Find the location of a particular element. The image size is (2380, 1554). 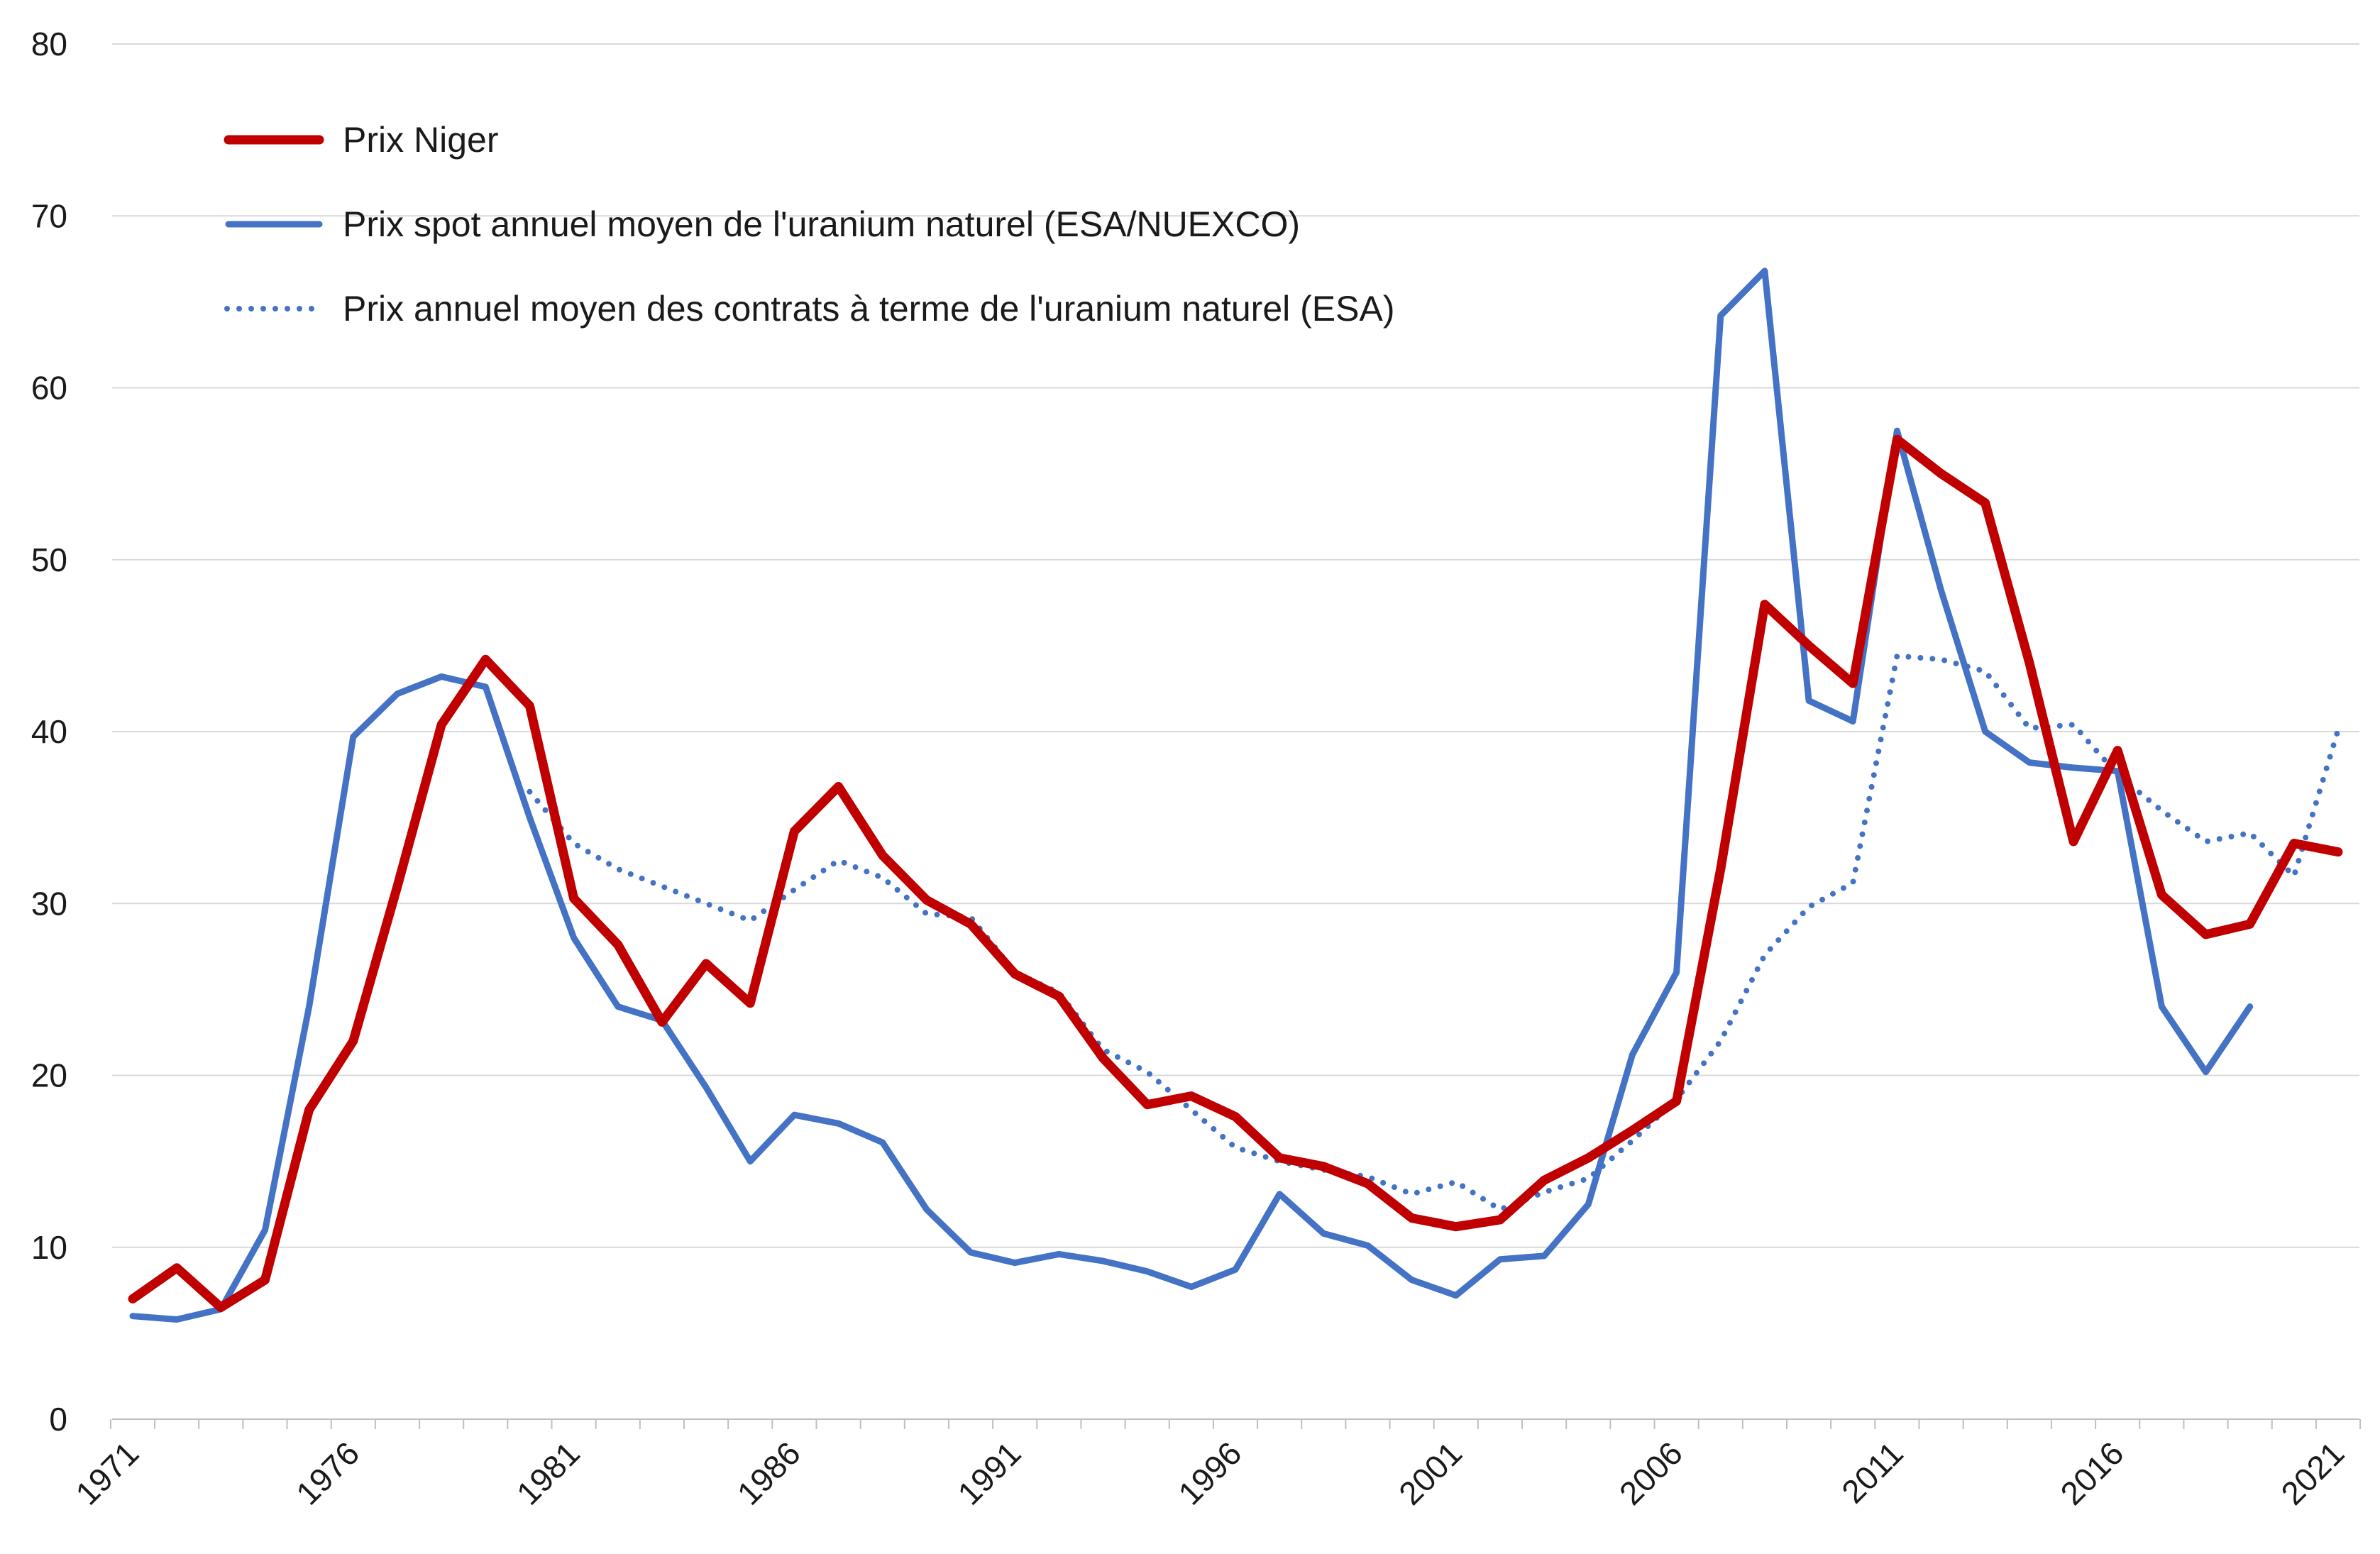

y-tick-label: 50 is located at coordinates (49, 559).